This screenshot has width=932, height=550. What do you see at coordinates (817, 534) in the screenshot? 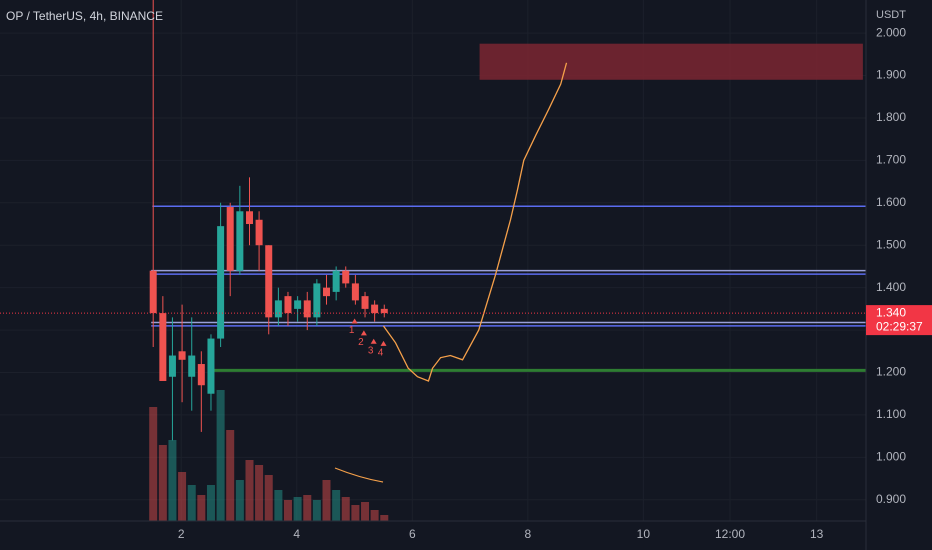
I see `x-tick-label: 13` at bounding box center [817, 534].